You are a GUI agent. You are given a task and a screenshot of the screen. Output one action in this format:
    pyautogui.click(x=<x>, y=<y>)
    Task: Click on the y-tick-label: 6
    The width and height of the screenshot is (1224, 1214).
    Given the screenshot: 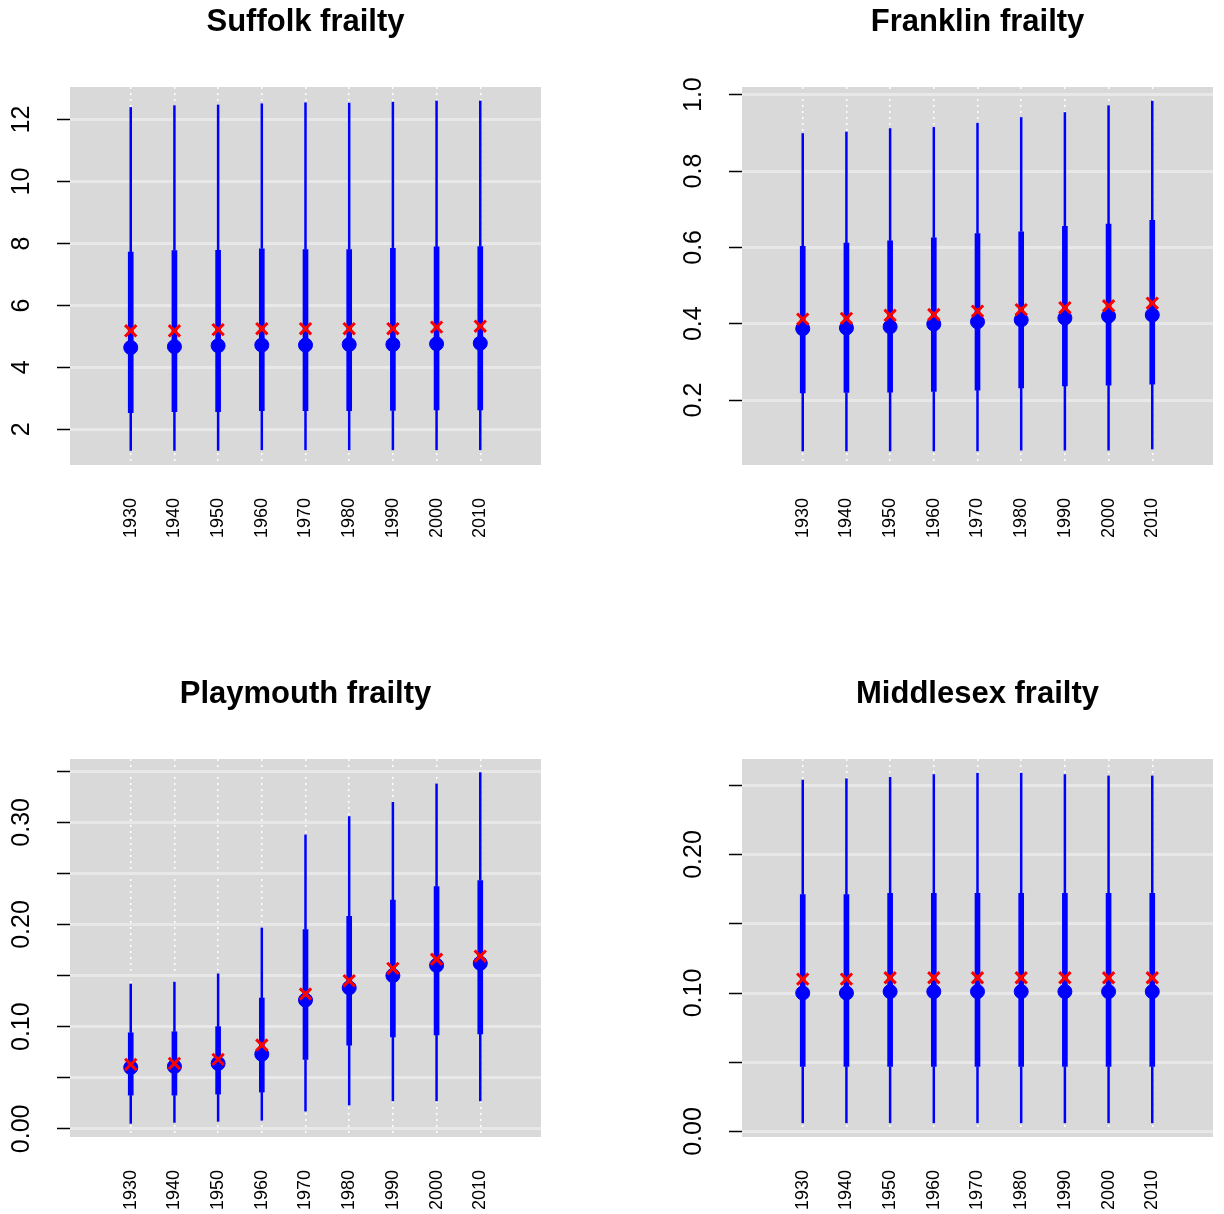 What is the action you would take?
    pyautogui.click(x=19, y=305)
    